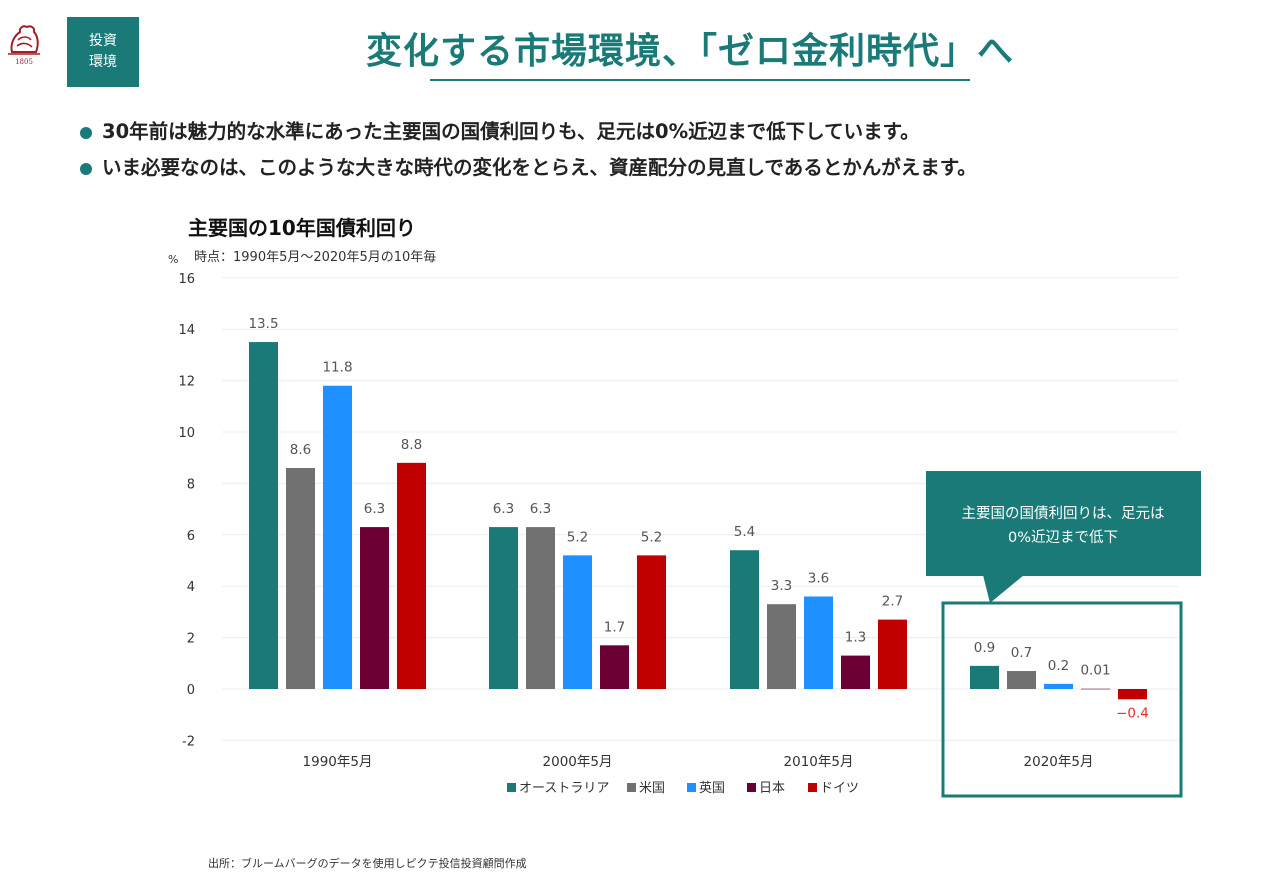 The height and width of the screenshot is (882, 1266). I want to click on x-tick-label: 2000年5月, so click(578, 762).